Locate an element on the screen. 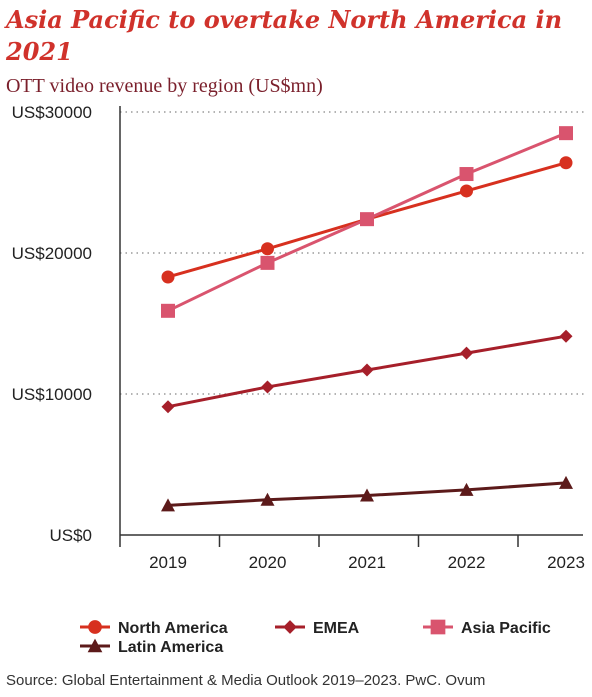 This screenshot has width=592, height=697. legend-label-asia-pacific: Asia Pacific is located at coordinates (506, 628).